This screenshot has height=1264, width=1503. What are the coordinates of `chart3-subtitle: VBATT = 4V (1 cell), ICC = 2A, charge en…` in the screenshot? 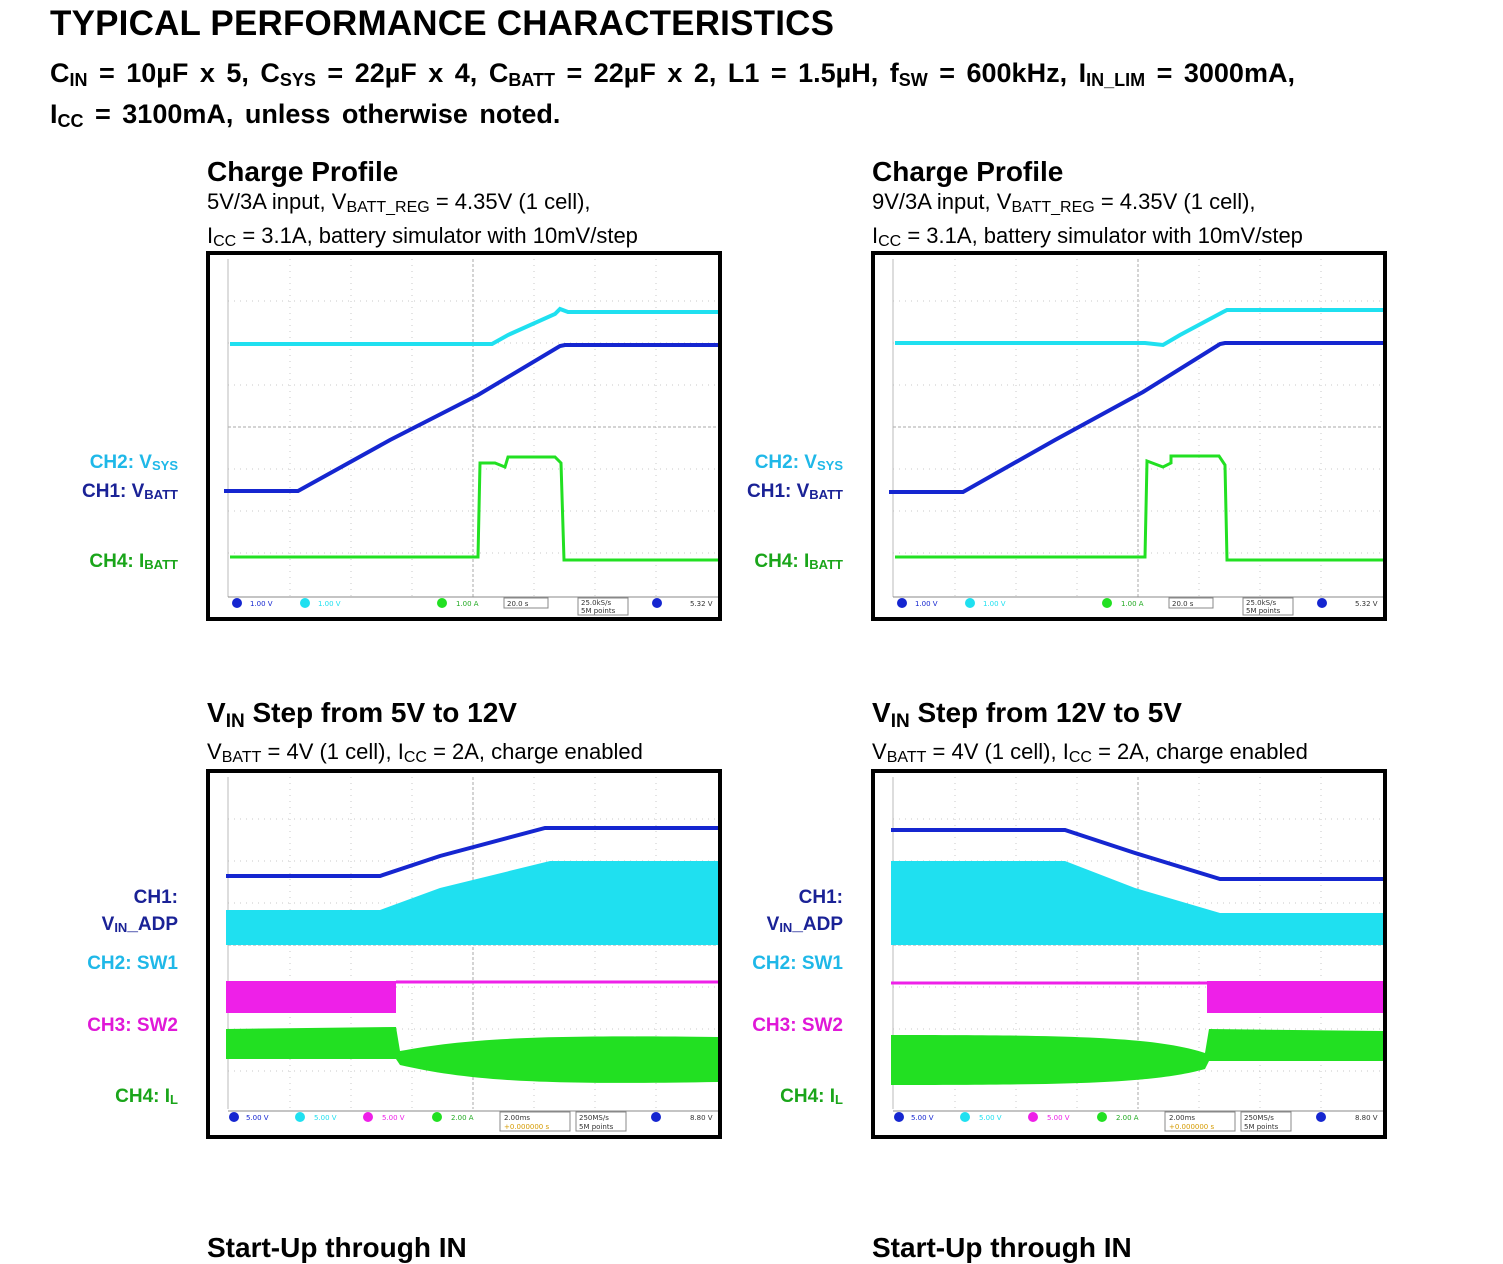 It's located at (425, 752).